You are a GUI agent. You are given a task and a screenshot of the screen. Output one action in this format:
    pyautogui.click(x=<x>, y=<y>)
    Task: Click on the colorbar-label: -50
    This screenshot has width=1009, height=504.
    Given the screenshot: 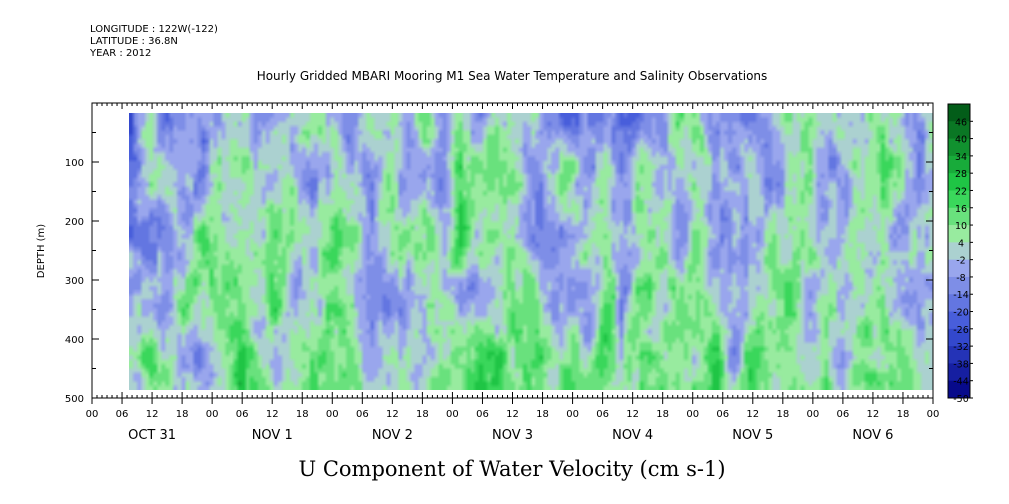 What is the action you would take?
    pyautogui.click(x=961, y=399)
    